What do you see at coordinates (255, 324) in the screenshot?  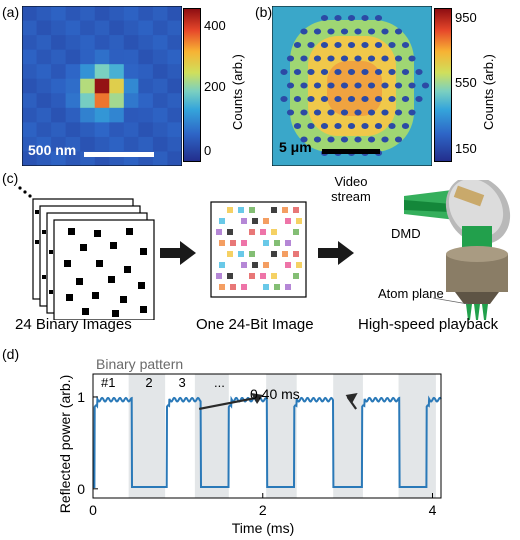 I see `caption-24bit-image: One 24-Bit Image` at bounding box center [255, 324].